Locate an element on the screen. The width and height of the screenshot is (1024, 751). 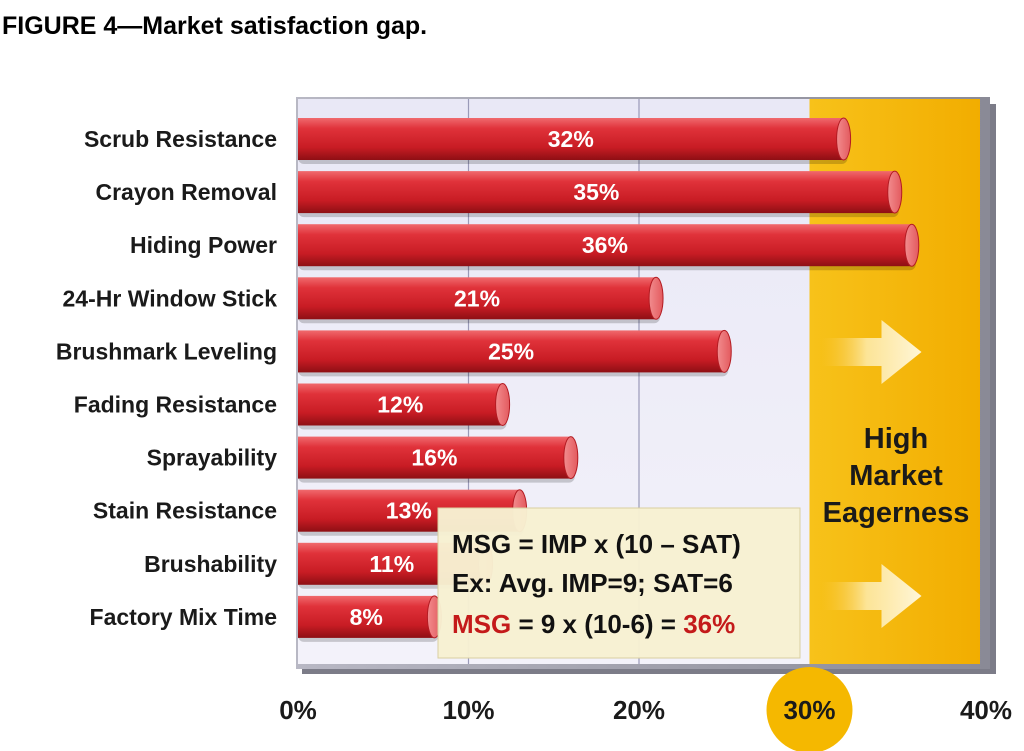
bar-row: Scrub Resistance 32% is located at coordinates (468, 140).